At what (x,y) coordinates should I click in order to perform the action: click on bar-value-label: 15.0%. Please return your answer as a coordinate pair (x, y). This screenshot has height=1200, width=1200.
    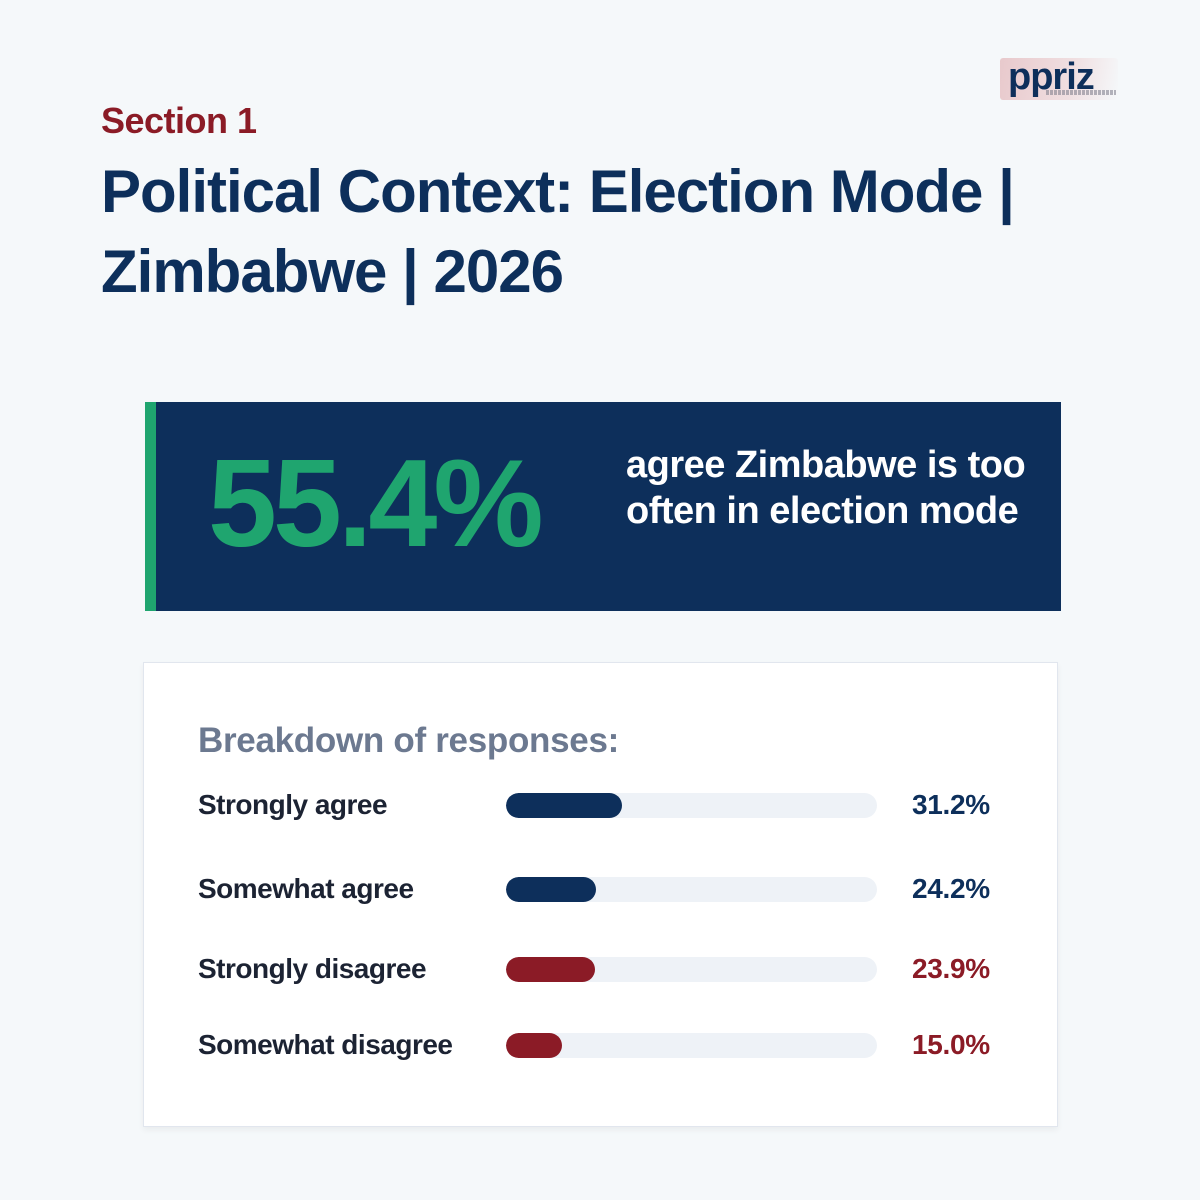
    Looking at the image, I should click on (951, 1044).